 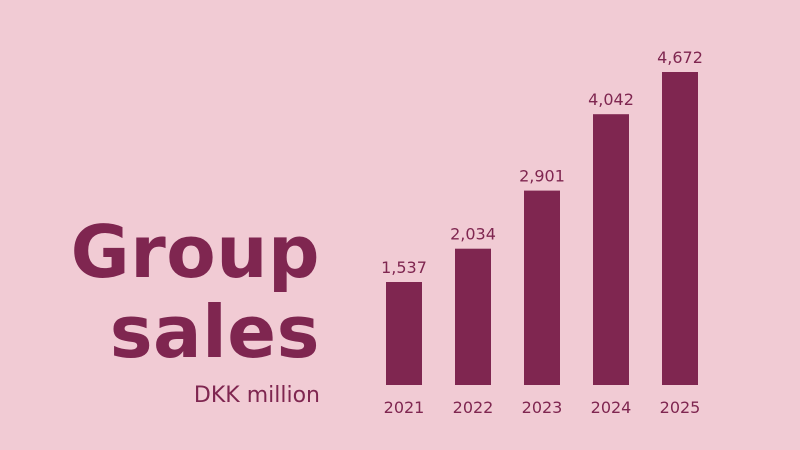 I want to click on bar-value-label: 1,537, so click(x=404, y=267).